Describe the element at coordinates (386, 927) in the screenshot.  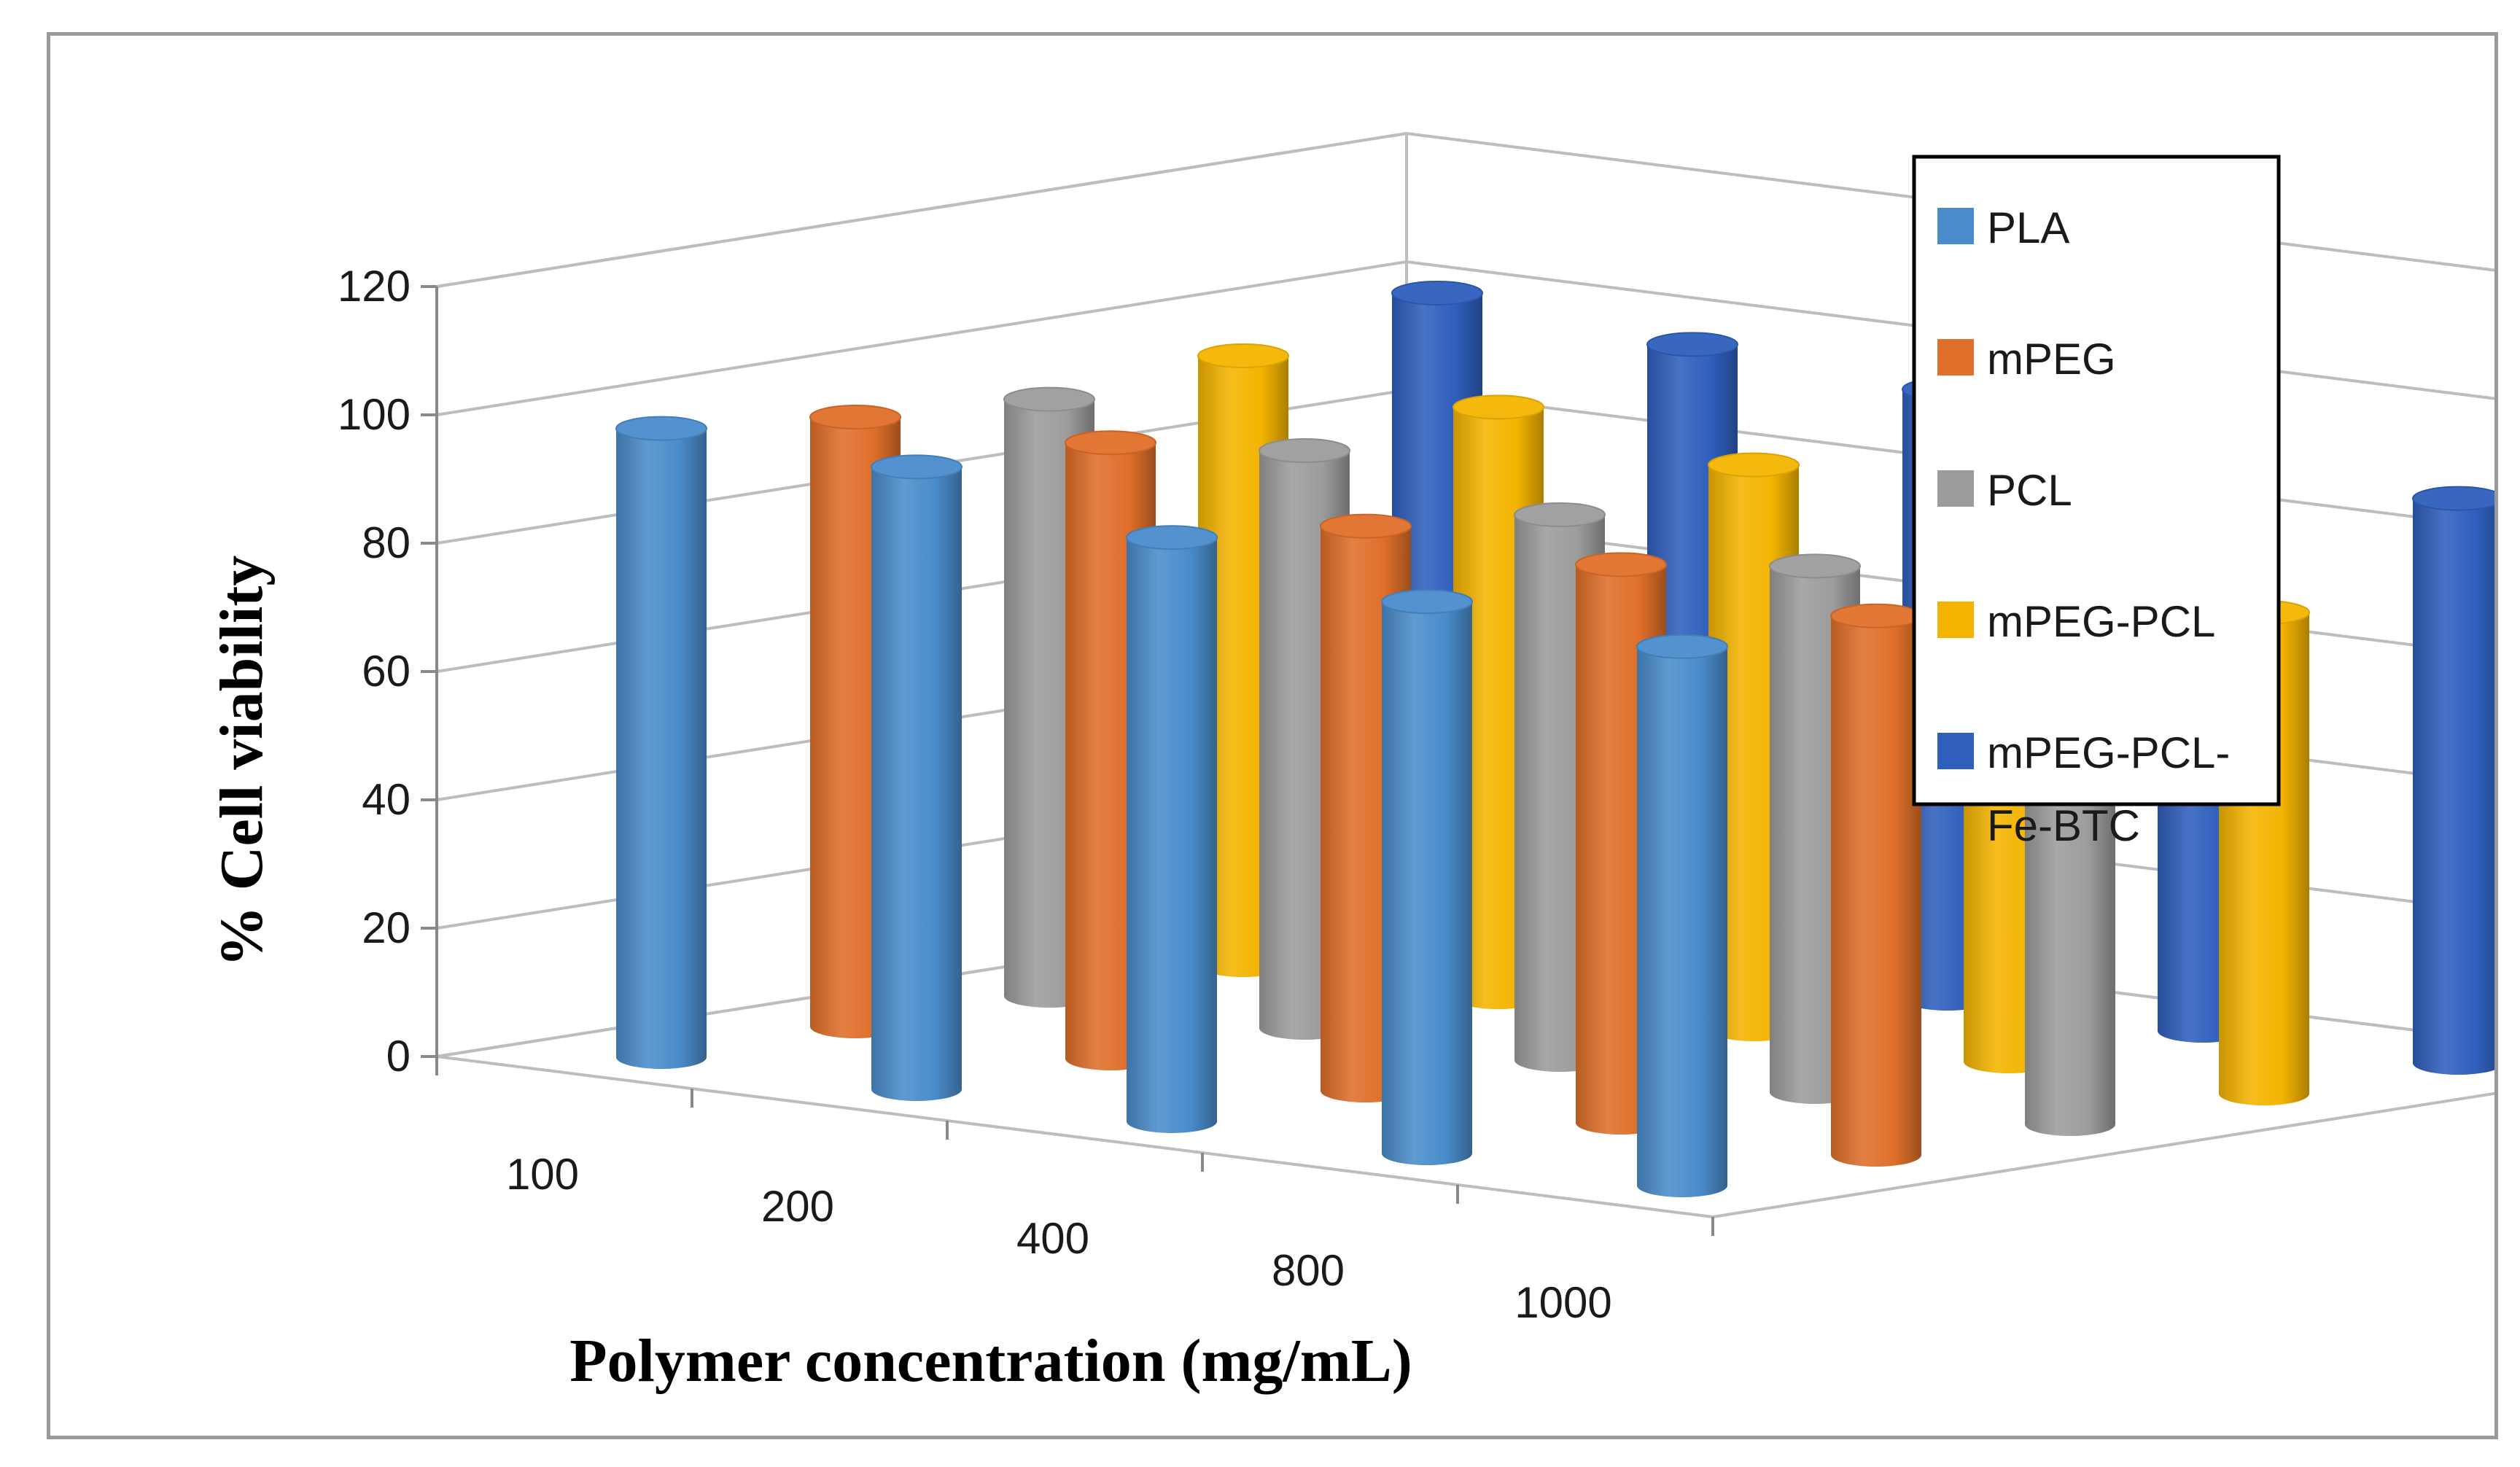
I see `y-tick-label: 20` at that location.